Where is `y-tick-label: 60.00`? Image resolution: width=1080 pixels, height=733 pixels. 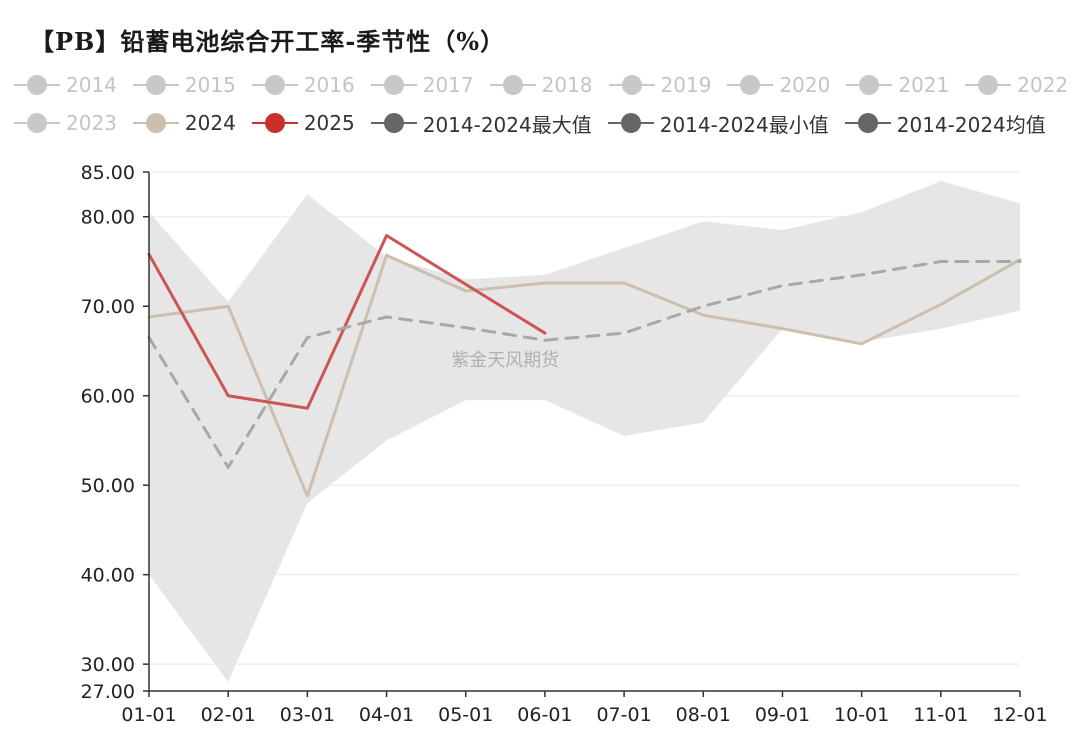
y-tick-label: 60.00 is located at coordinates (108, 397).